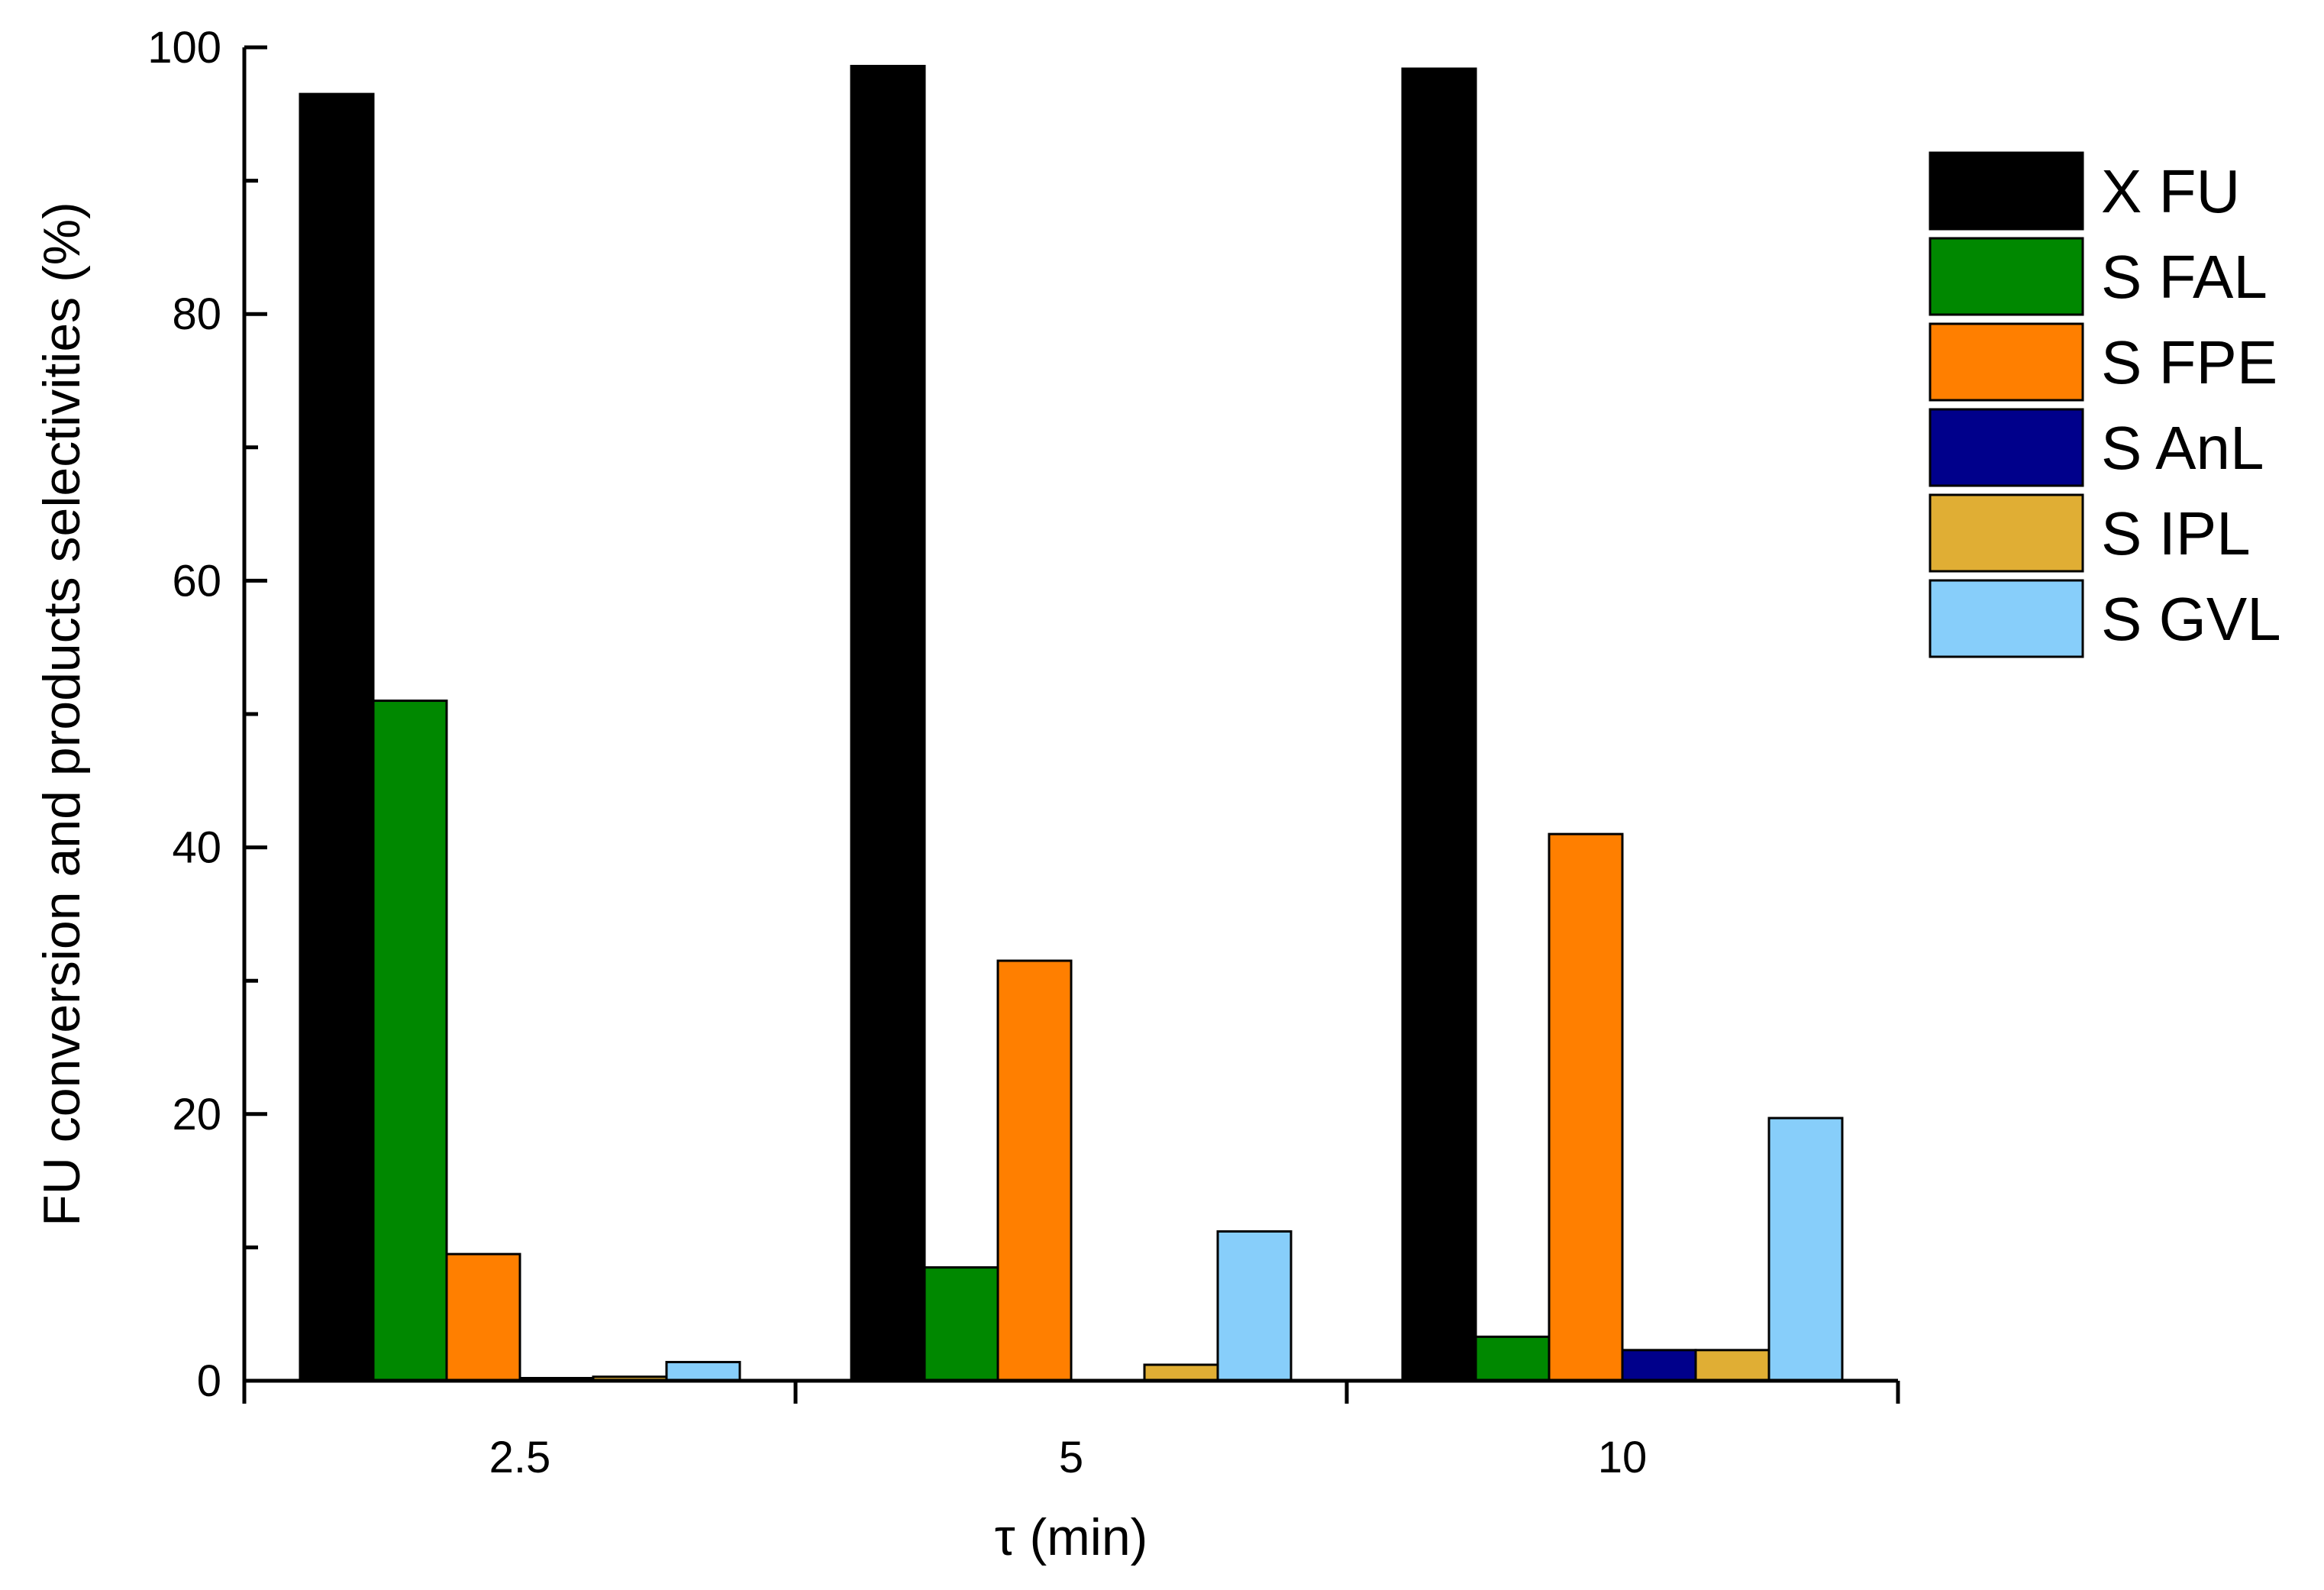 This screenshot has width=2324, height=1590. Describe the element at coordinates (2170, 191) in the screenshot. I see `legend-label: X FU` at that location.